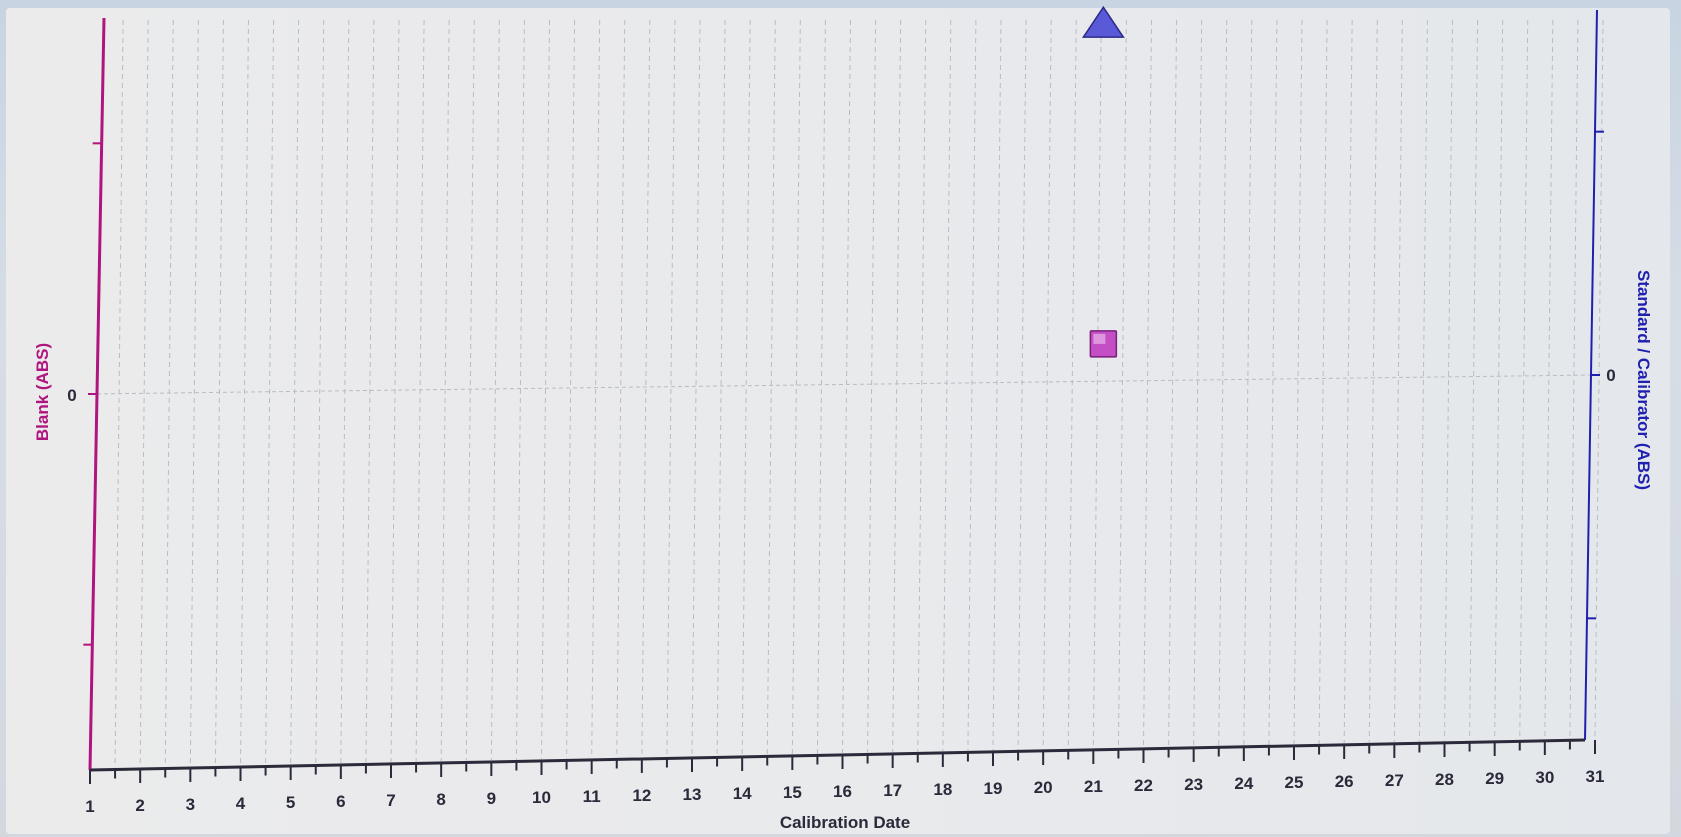 The width and height of the screenshot is (1681, 837). I want to click on right-y-axis-title: Standard / Calibrator (ABS), so click(1643, 380).